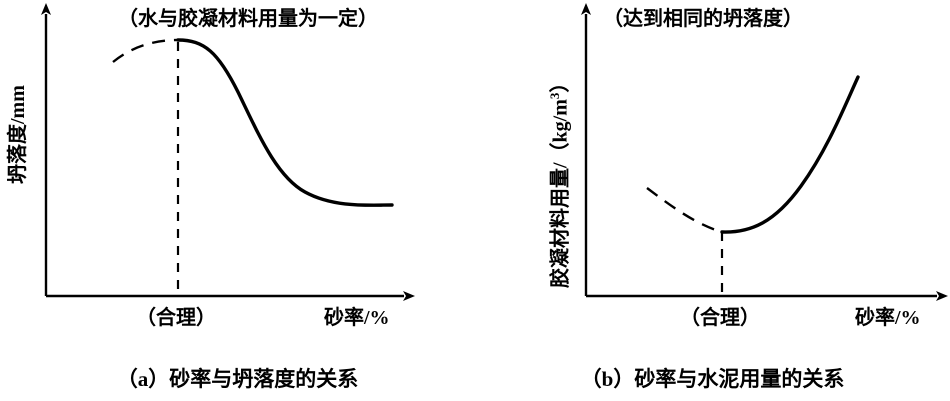  I want to click on curve-a-solid-segment, so click(285, 122).